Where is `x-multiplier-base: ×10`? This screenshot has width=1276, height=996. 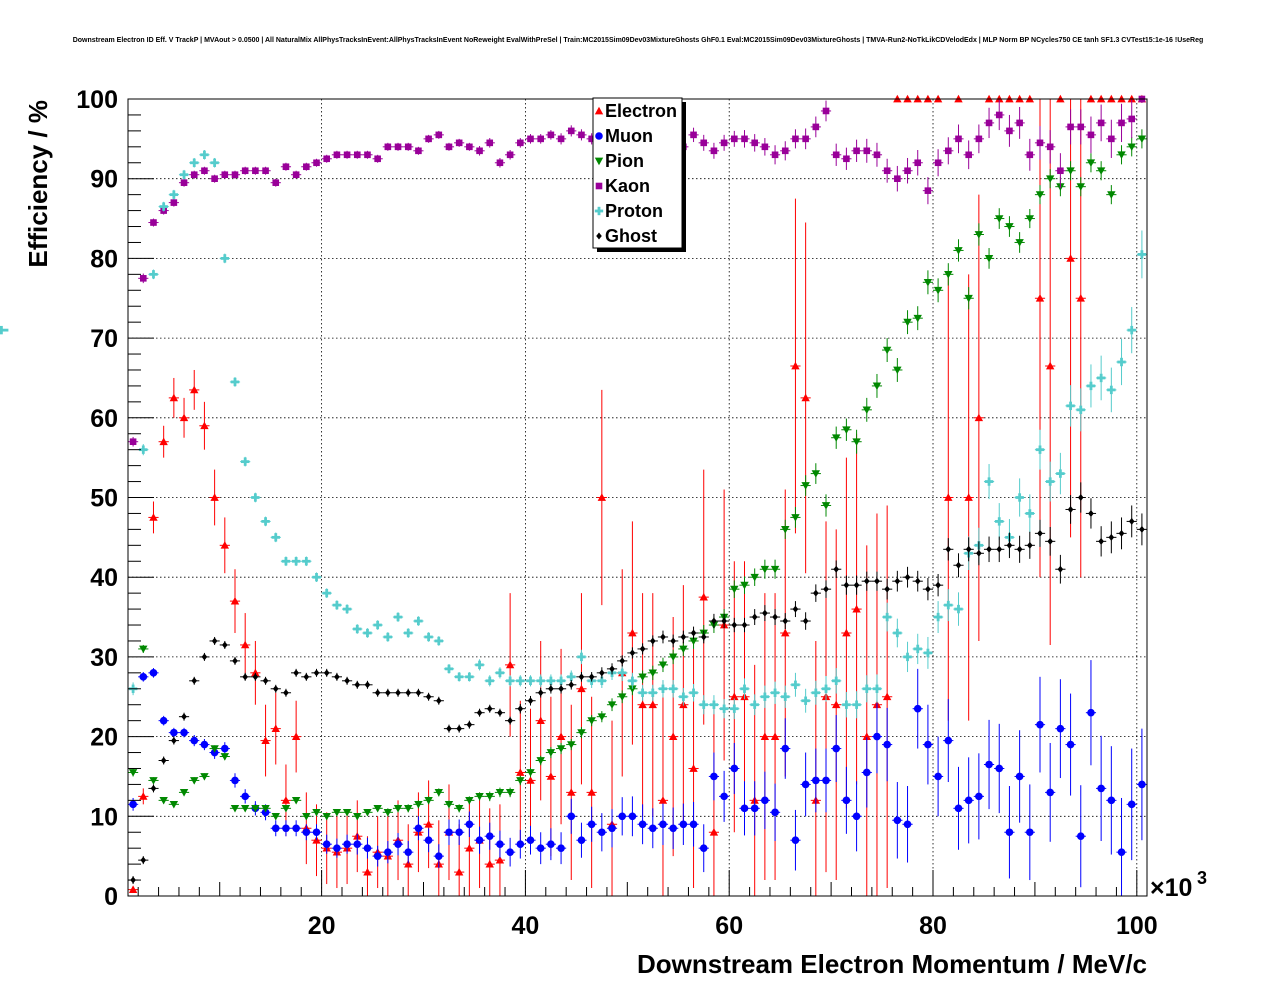
x-multiplier-base: ×10 is located at coordinates (1171, 888).